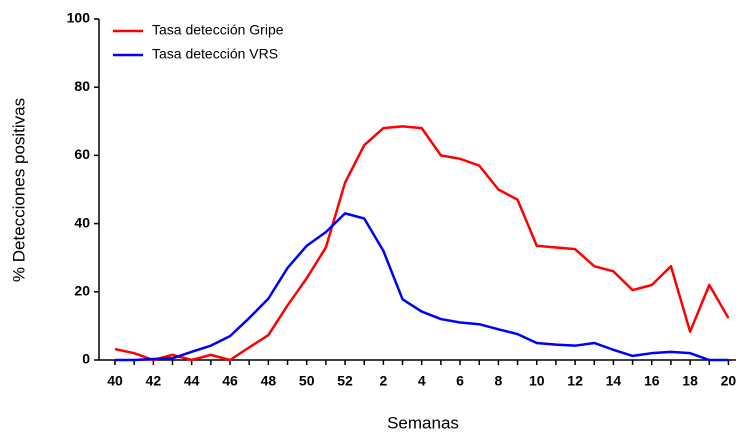 This screenshot has height=434, width=736. I want to click on y-axis-label: % Detecciones positivas, so click(18, 190).